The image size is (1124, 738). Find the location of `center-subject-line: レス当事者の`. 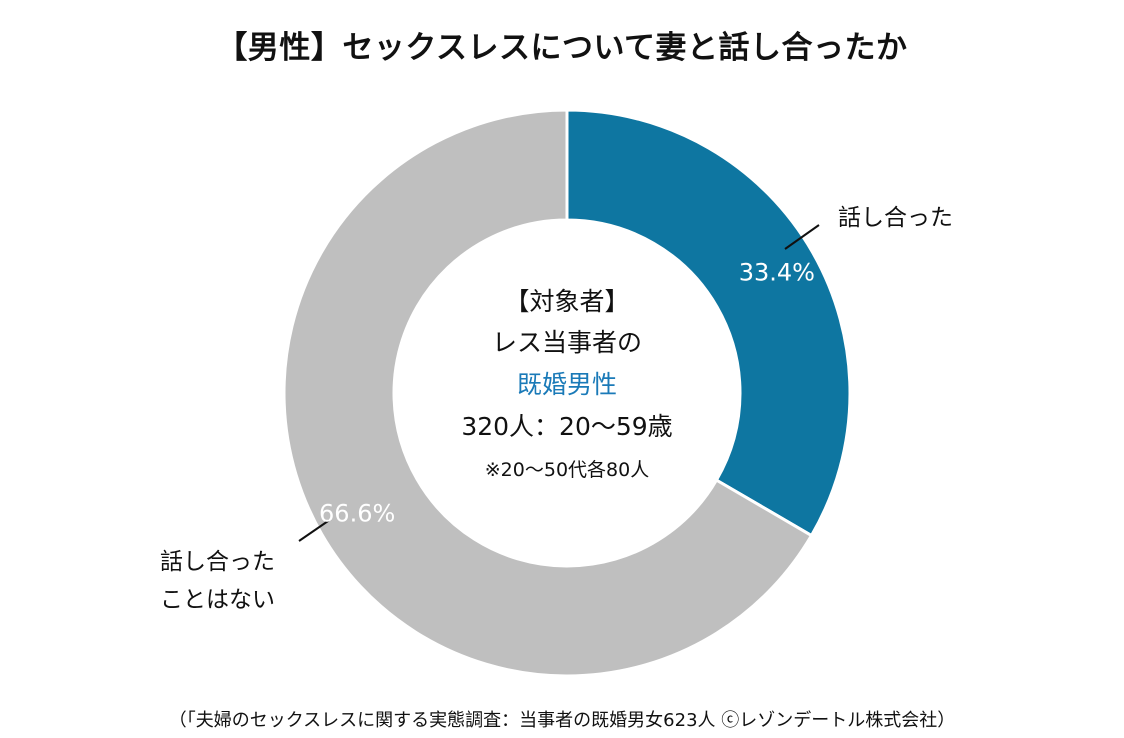

center-subject-line: レス当事者の is located at coordinates (566, 342).